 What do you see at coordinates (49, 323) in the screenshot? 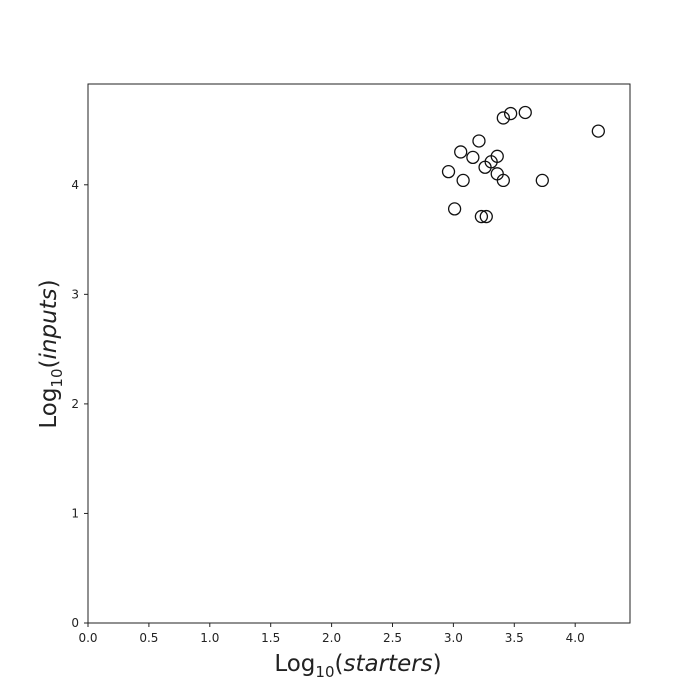
I see `y-axis-title-variable: inputs` at bounding box center [49, 323].